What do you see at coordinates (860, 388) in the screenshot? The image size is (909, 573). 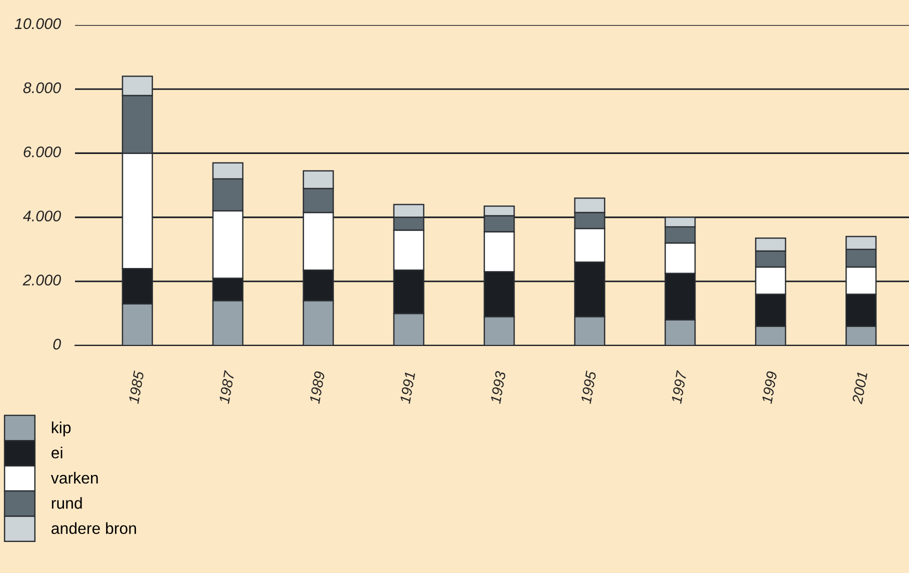 I see `x-tick-label: 2001` at bounding box center [860, 388].